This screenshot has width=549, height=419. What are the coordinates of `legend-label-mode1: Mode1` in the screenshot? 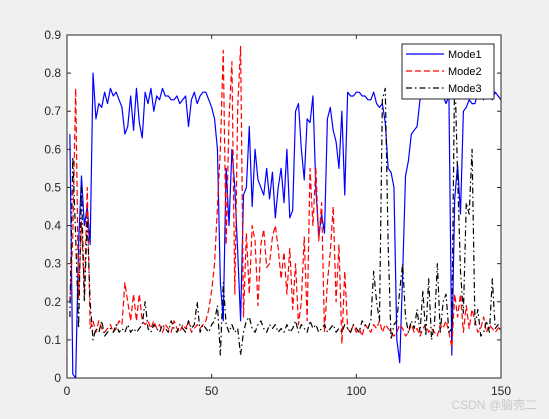 It's located at (465, 55).